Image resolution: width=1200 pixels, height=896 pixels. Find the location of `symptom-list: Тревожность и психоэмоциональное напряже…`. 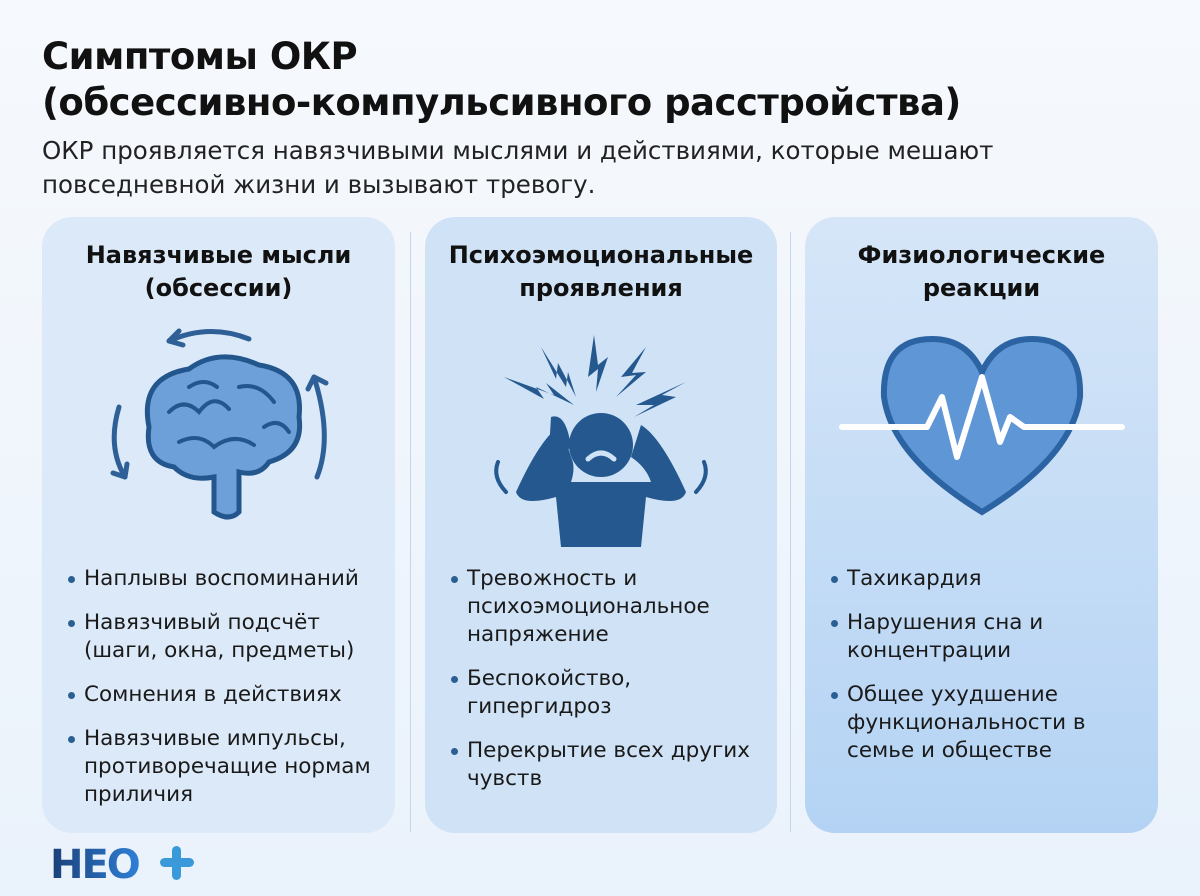

symptom-list: Тревожность и психоэмоциональное напряже… is located at coordinates (609, 687).